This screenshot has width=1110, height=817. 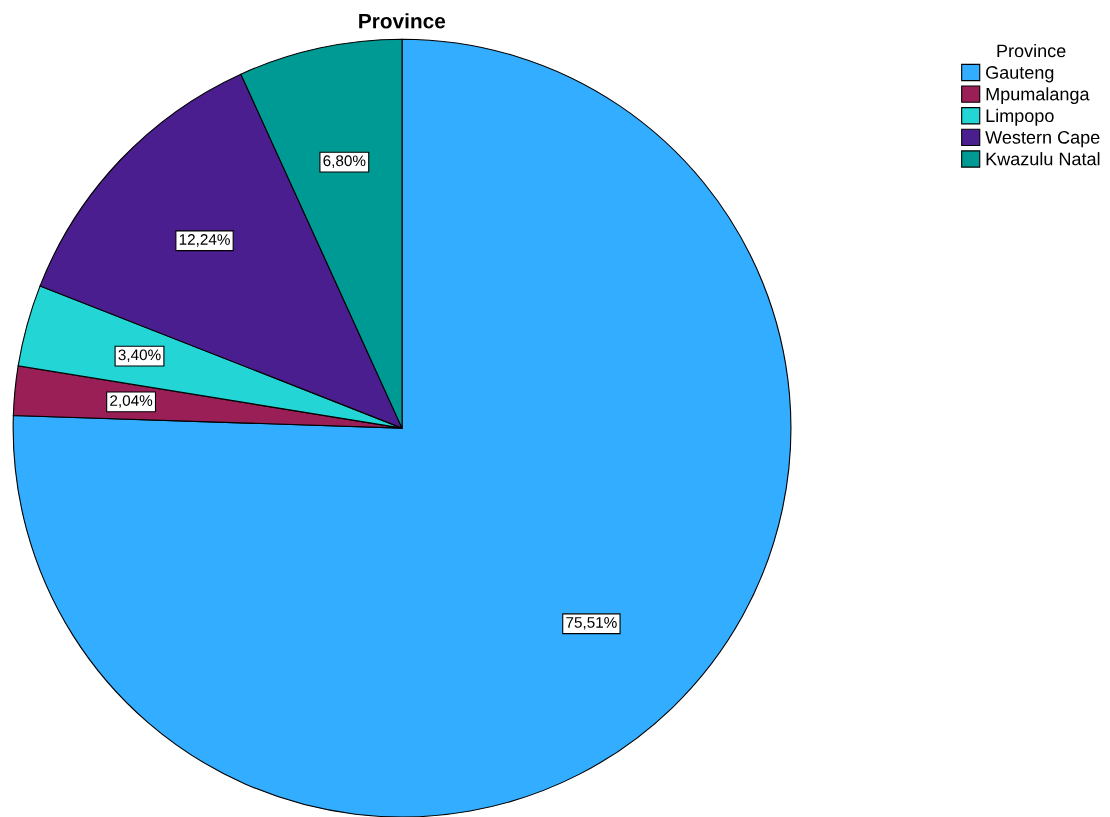 What do you see at coordinates (344, 161) in the screenshot?
I see `data-label: 6,80%` at bounding box center [344, 161].